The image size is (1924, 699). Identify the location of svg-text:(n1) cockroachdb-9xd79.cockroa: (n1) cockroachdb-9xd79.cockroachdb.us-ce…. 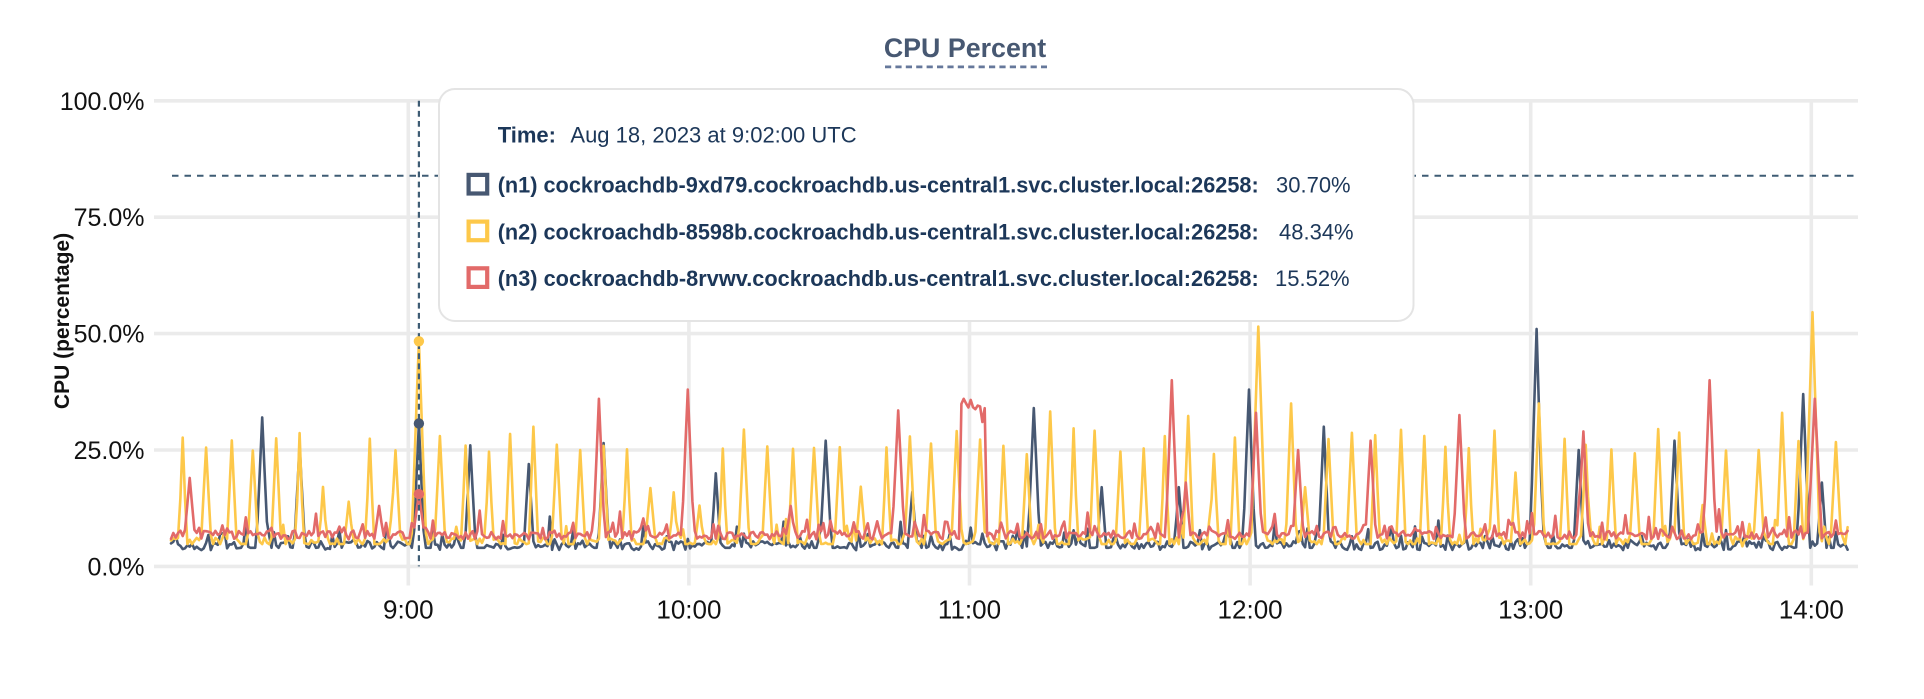
(878, 185).